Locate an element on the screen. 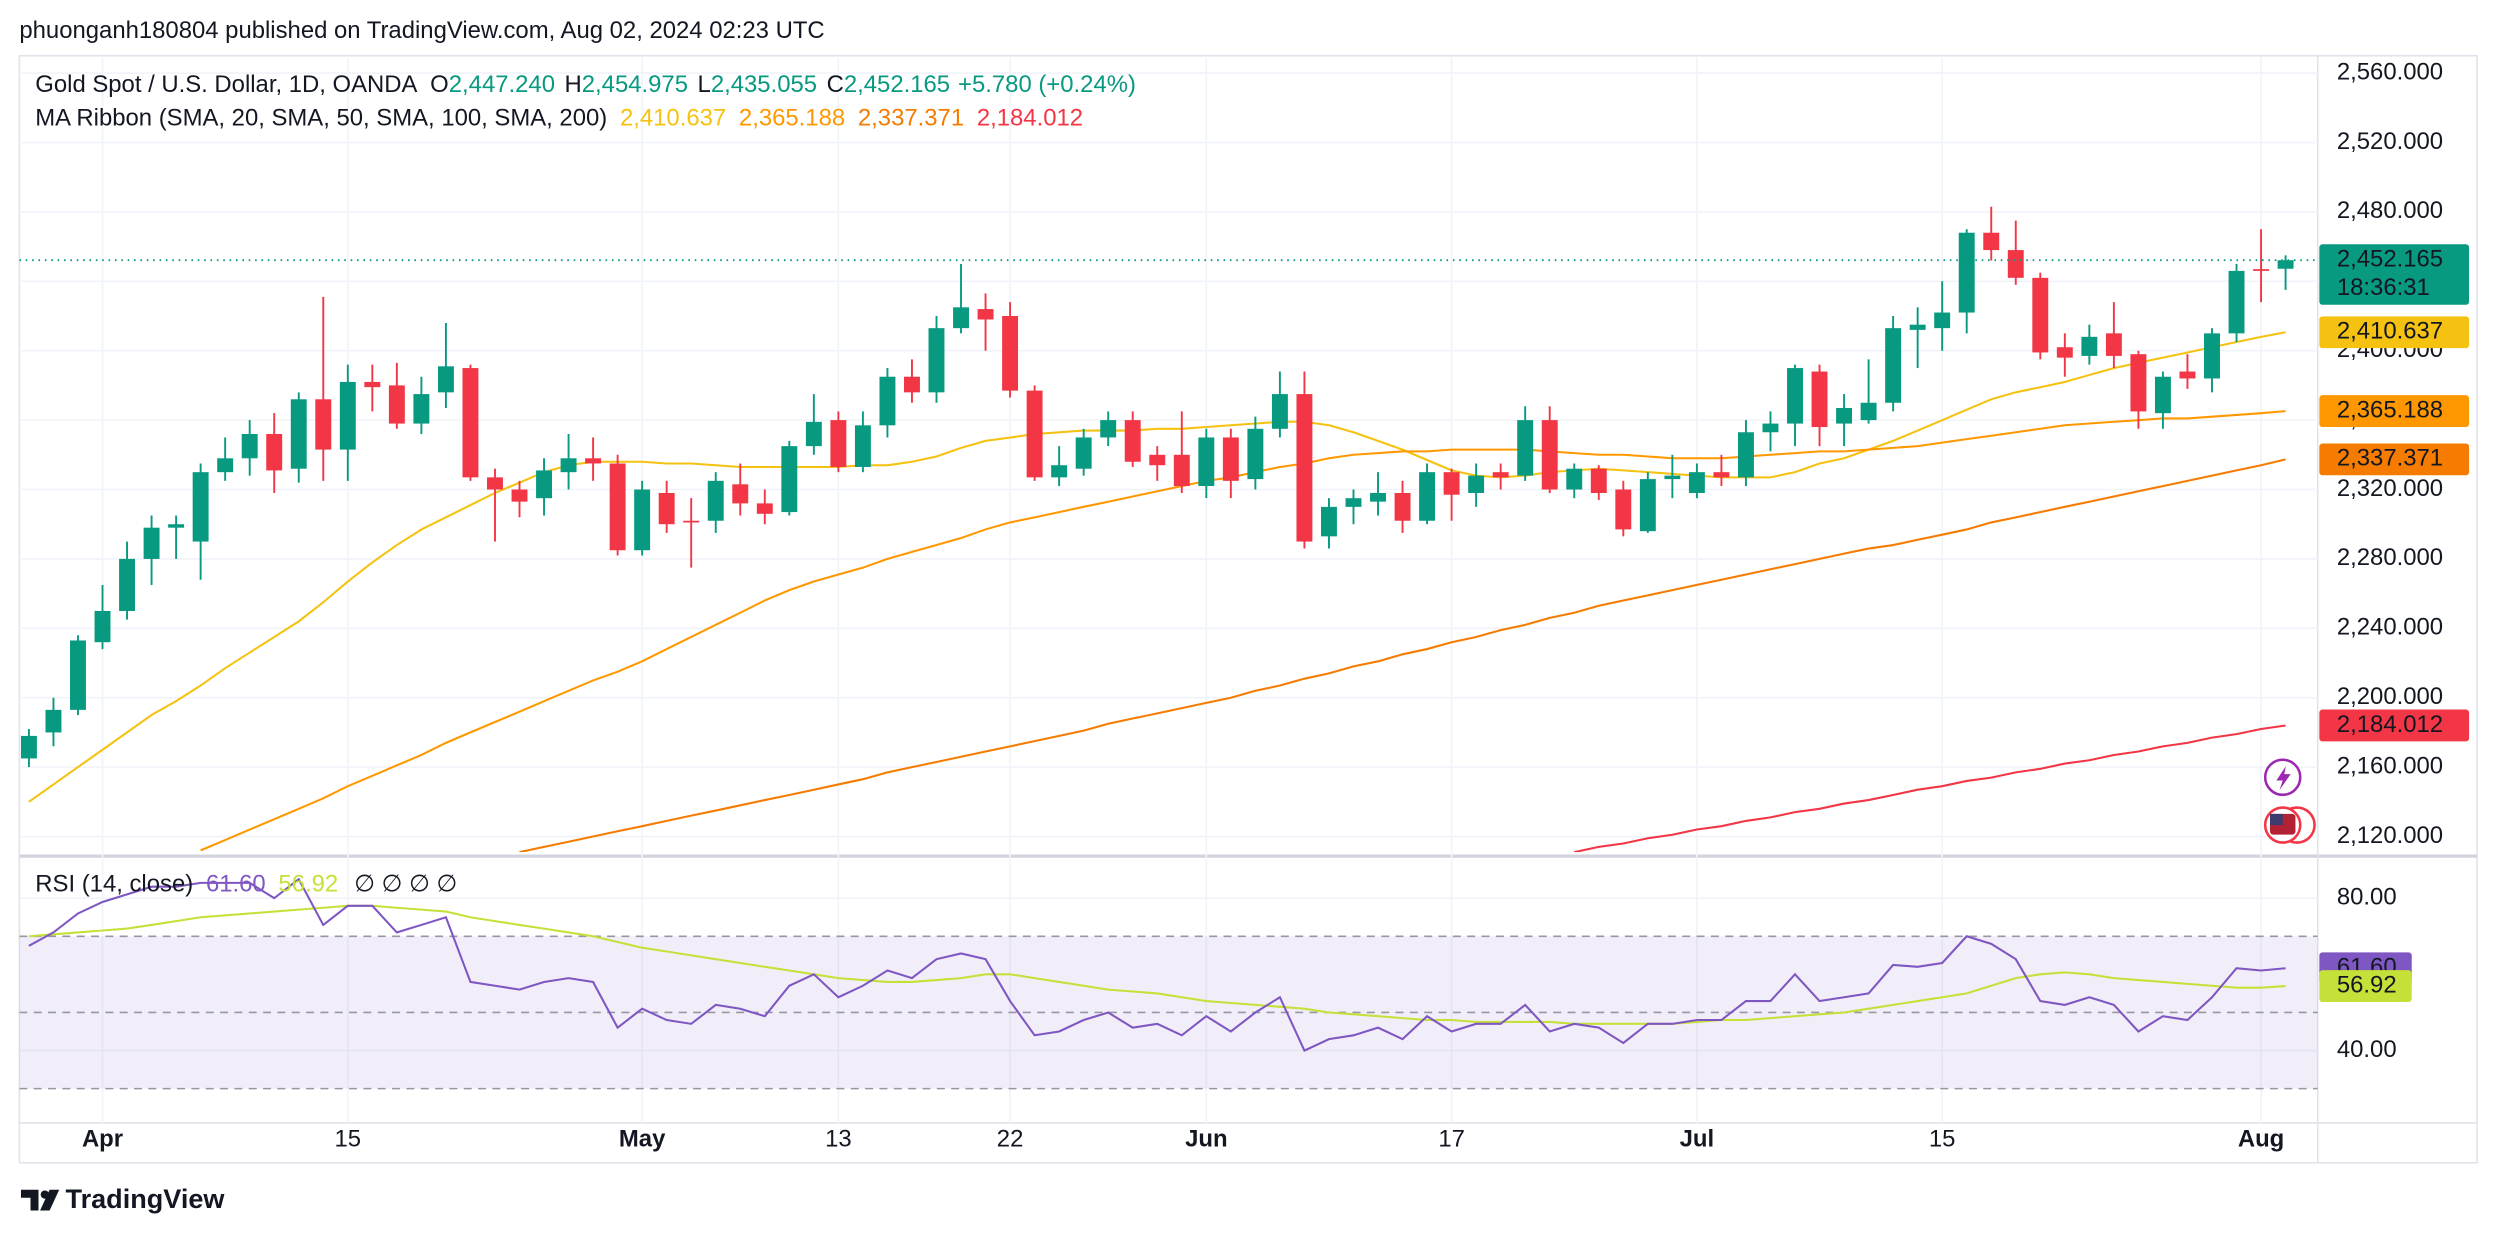 The width and height of the screenshot is (2498, 1236). ma-line is located at coordinates (1930, 788).